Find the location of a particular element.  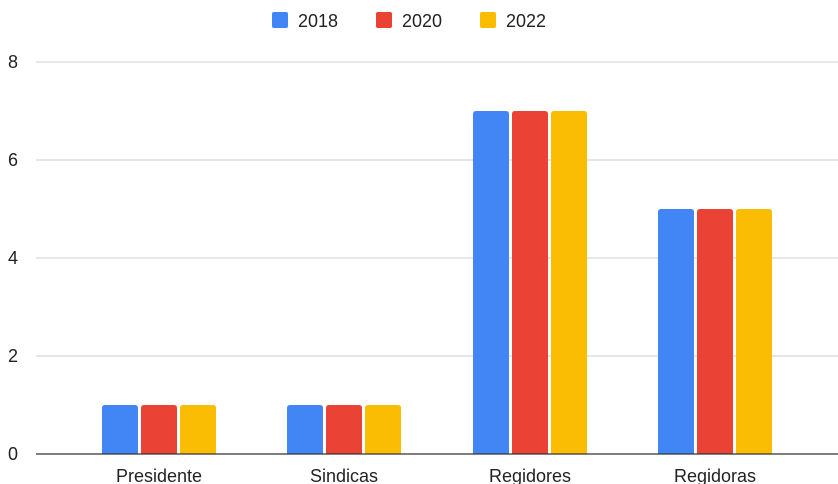

bar-regidoras-2022 is located at coordinates (754, 331).